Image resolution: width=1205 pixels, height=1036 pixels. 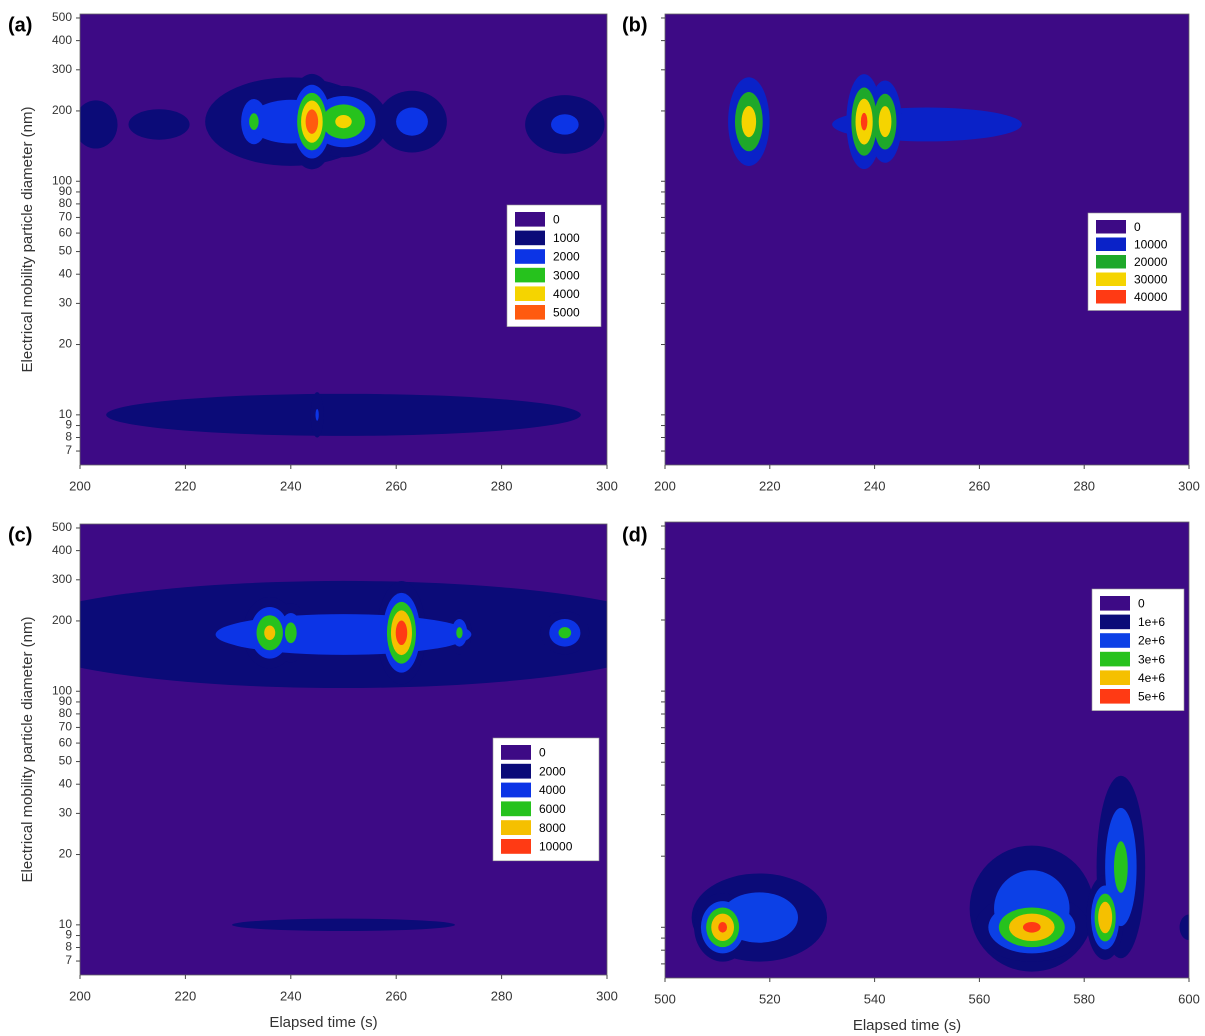 I want to click on legend-label: 8000, so click(x=552, y=828).